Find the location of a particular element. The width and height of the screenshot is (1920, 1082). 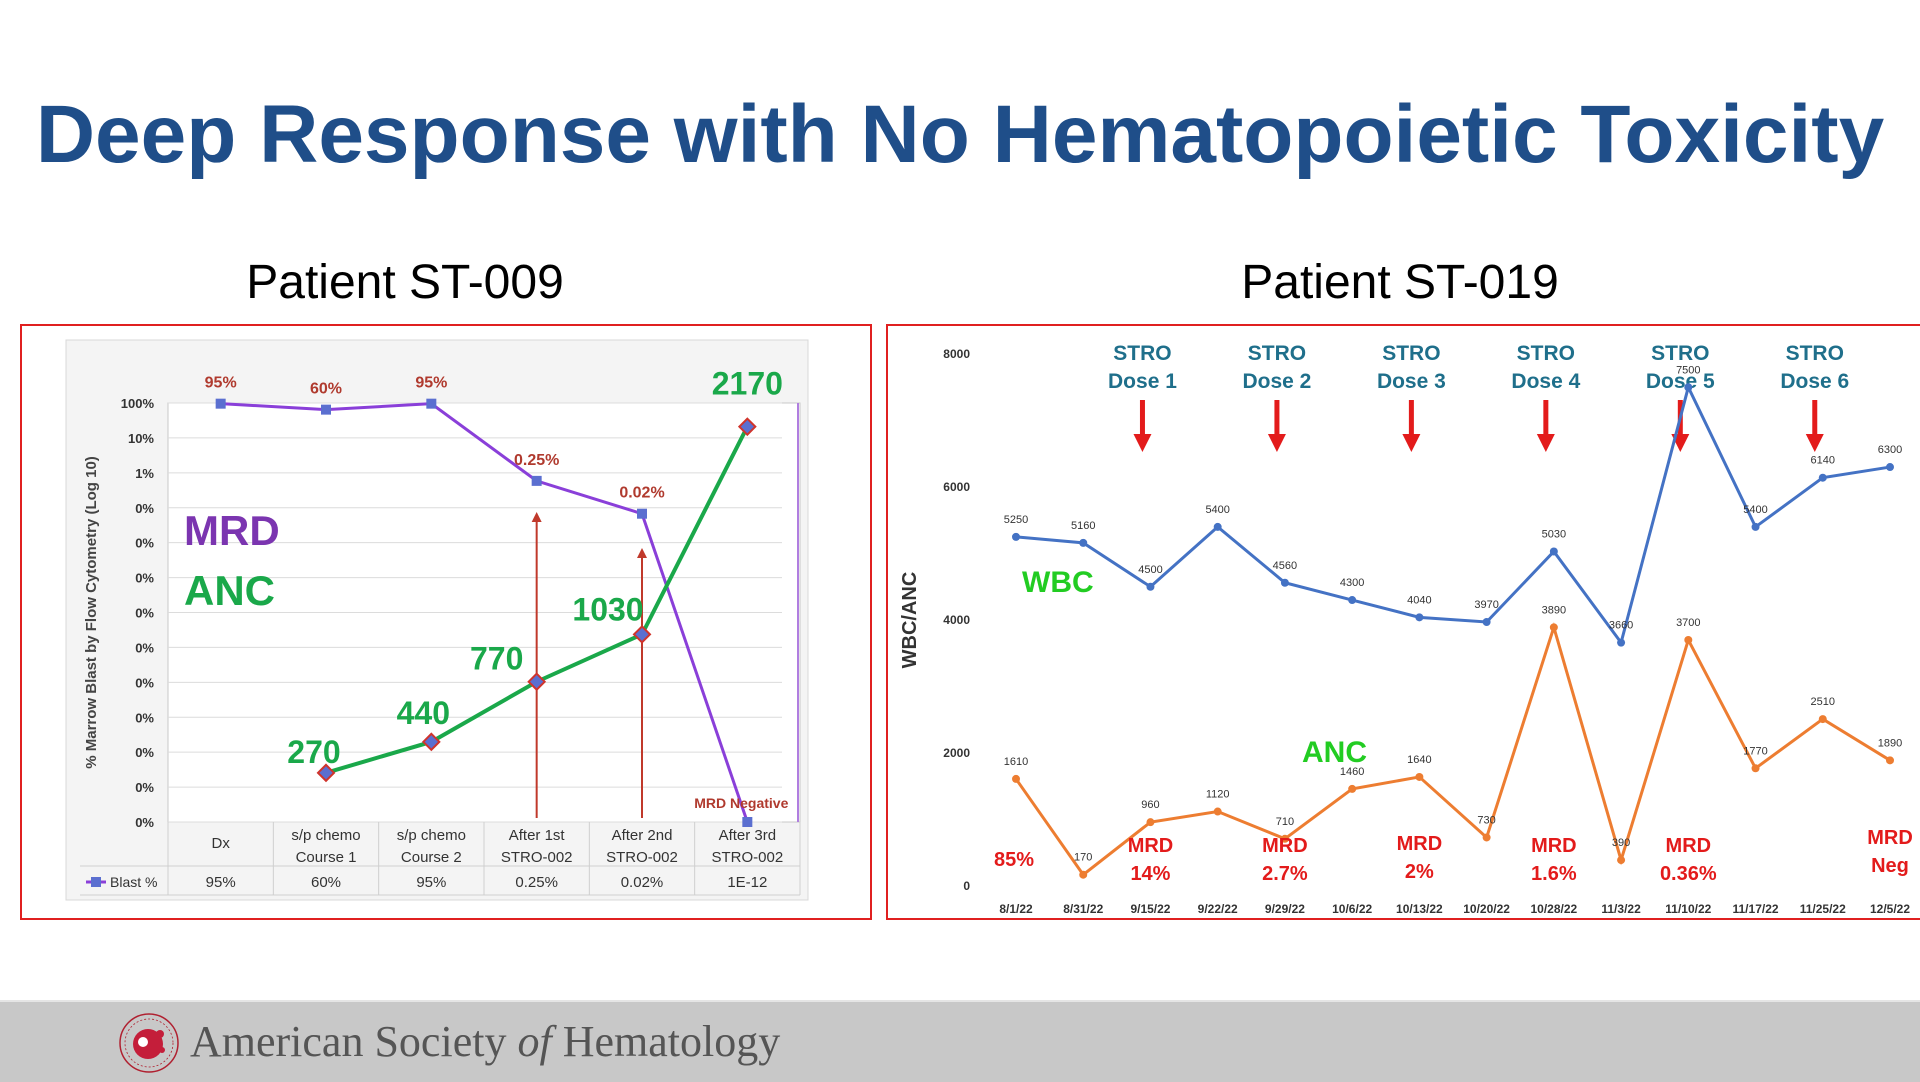

anc-data-label: 2170 is located at coordinates (747, 384).